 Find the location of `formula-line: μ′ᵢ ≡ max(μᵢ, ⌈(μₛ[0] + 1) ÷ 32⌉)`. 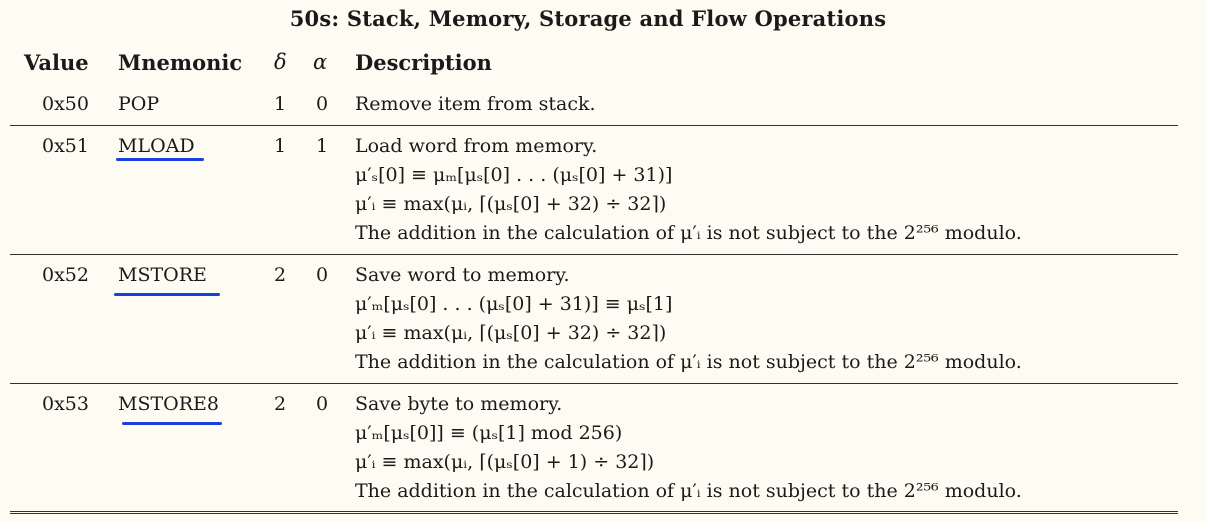

formula-line: μ′ᵢ ≡ max(μᵢ, ⌈(μₛ[0] + 1) ÷ 32⌉) is located at coordinates (505, 462).